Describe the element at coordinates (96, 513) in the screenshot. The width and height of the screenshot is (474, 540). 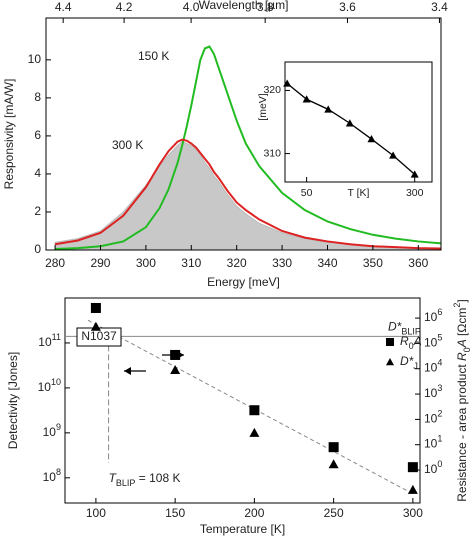
I see `x-tick-label: 100` at that location.